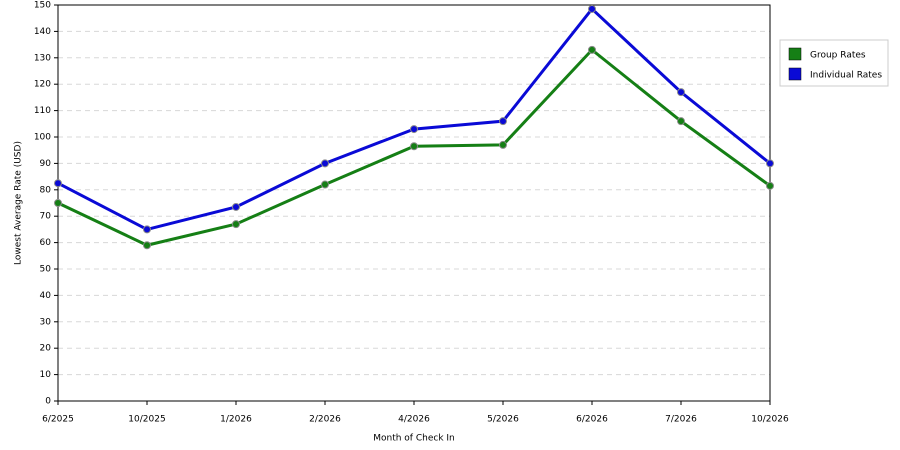  Describe the element at coordinates (146, 420) in the screenshot. I see `x-tick-label: 10/2025` at that location.